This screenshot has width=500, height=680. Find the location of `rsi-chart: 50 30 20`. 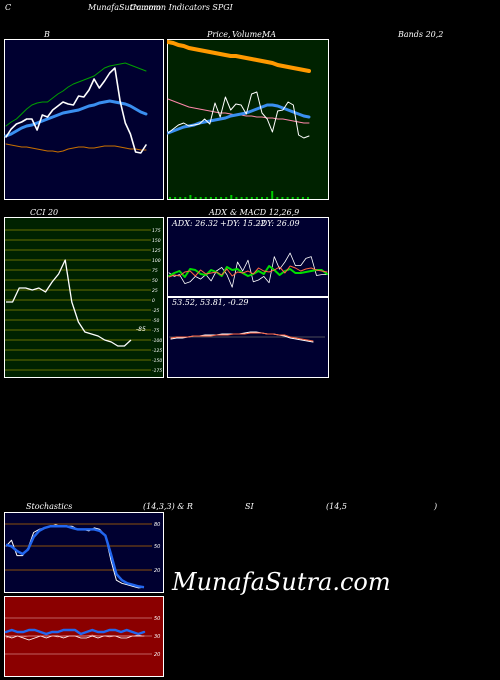

rsi-chart: 50 30 20 is located at coordinates (84, 636).